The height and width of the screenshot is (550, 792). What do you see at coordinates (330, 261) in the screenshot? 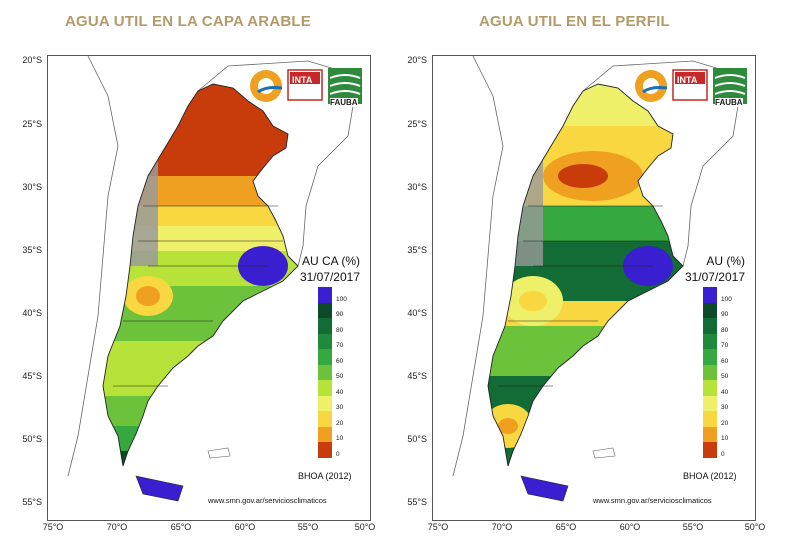
I see `legend-variable-label: AU CA (%)` at bounding box center [330, 261].